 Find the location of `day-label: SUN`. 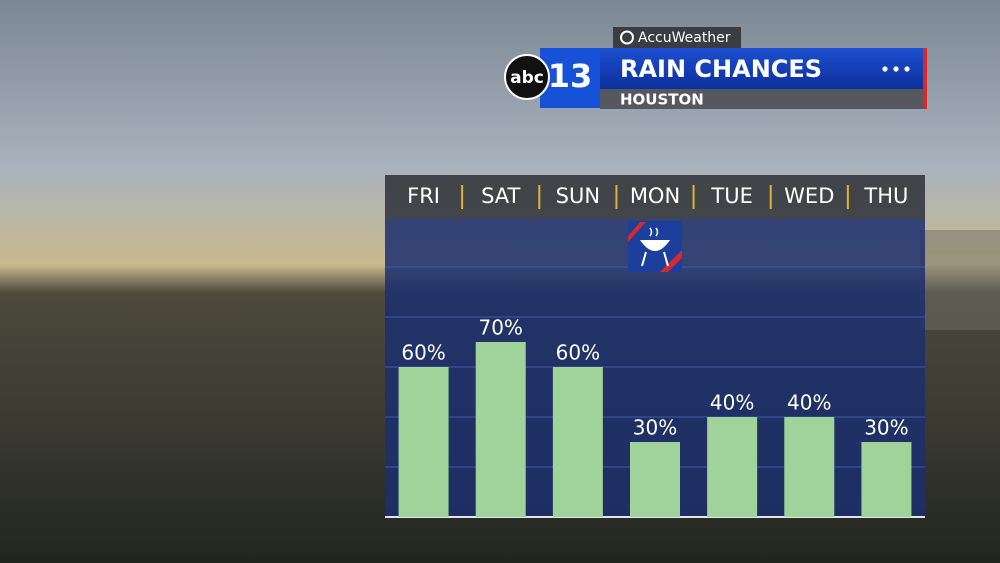

day-label: SUN is located at coordinates (578, 196).